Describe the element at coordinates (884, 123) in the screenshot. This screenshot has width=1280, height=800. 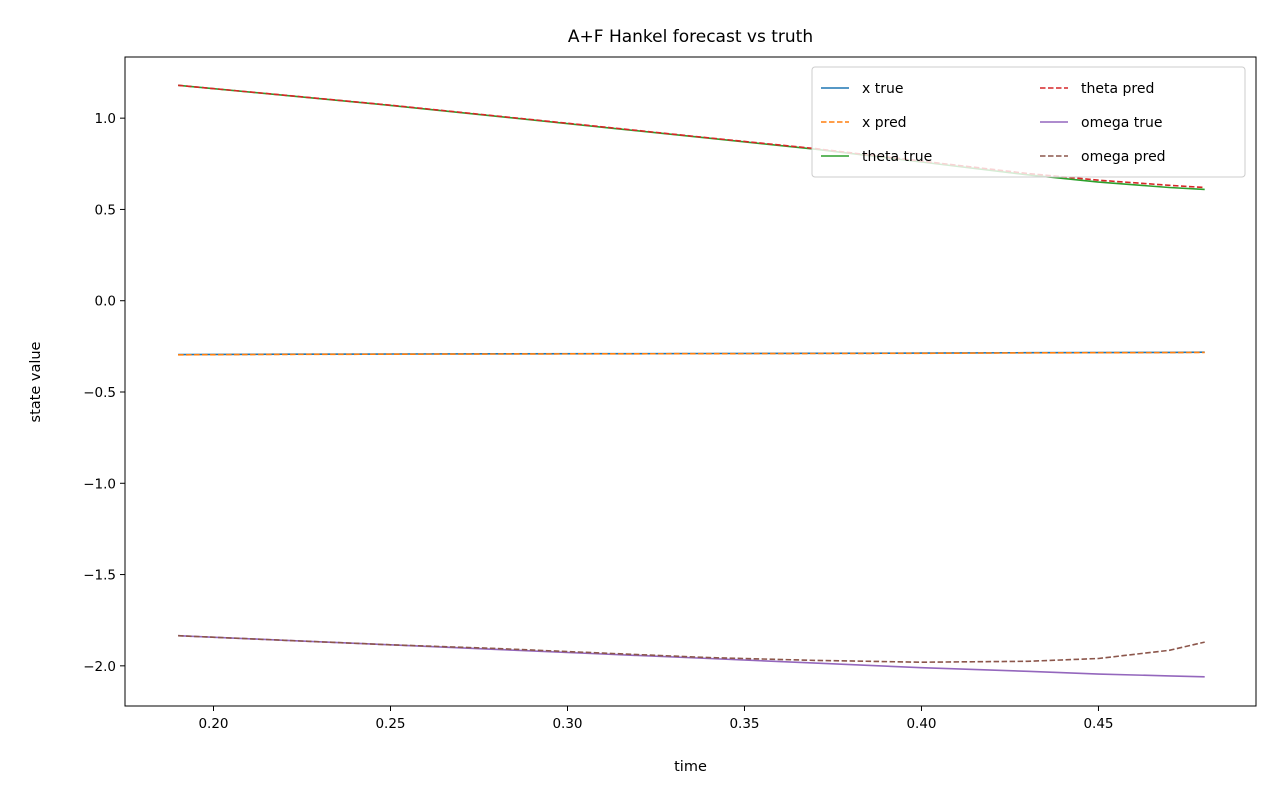
I see `legend-label: x pred` at that location.